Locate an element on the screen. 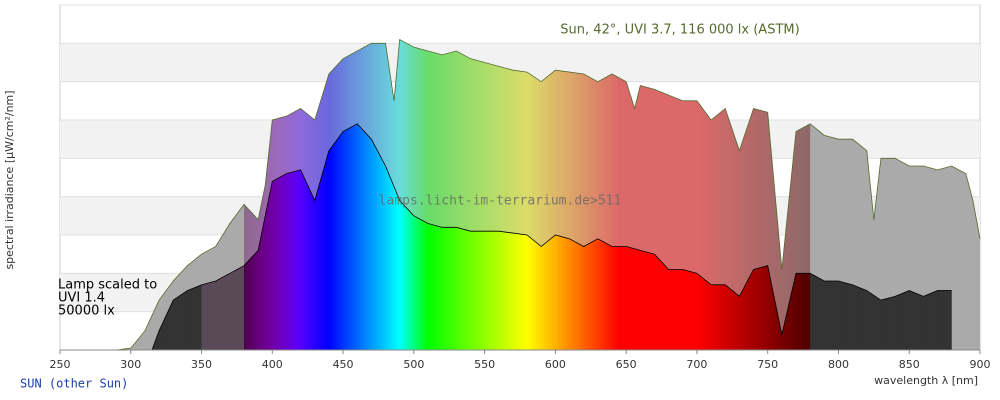 The height and width of the screenshot is (400, 1000). y-axis-label: spectral irradiance [µW/cm²/nm] is located at coordinates (9, 179).